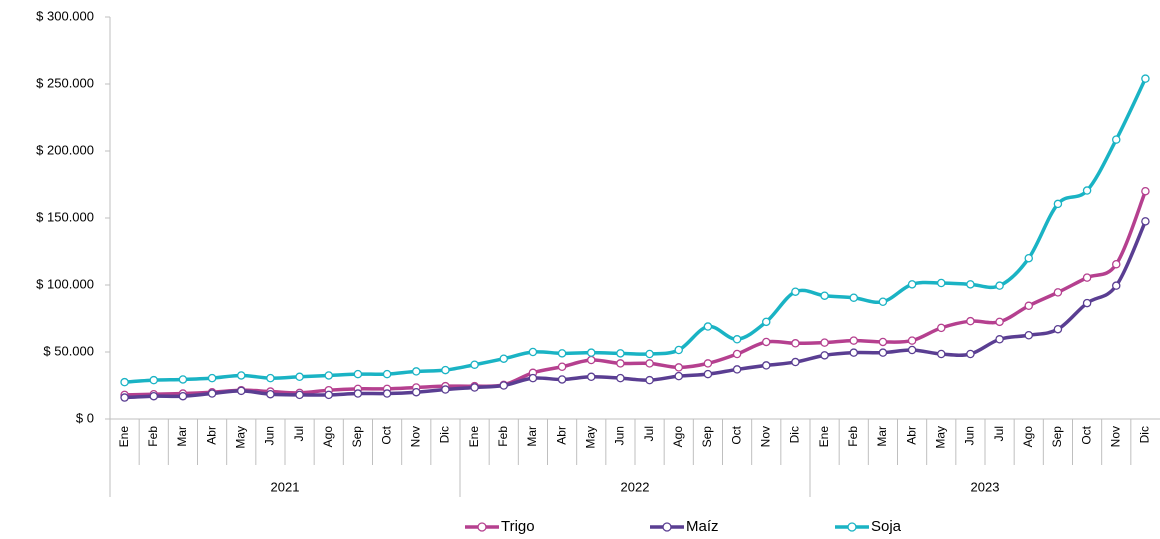 Image resolution: width=1160 pixels, height=539 pixels. I want to click on y-tick-label: $ 200.000, so click(65, 149).